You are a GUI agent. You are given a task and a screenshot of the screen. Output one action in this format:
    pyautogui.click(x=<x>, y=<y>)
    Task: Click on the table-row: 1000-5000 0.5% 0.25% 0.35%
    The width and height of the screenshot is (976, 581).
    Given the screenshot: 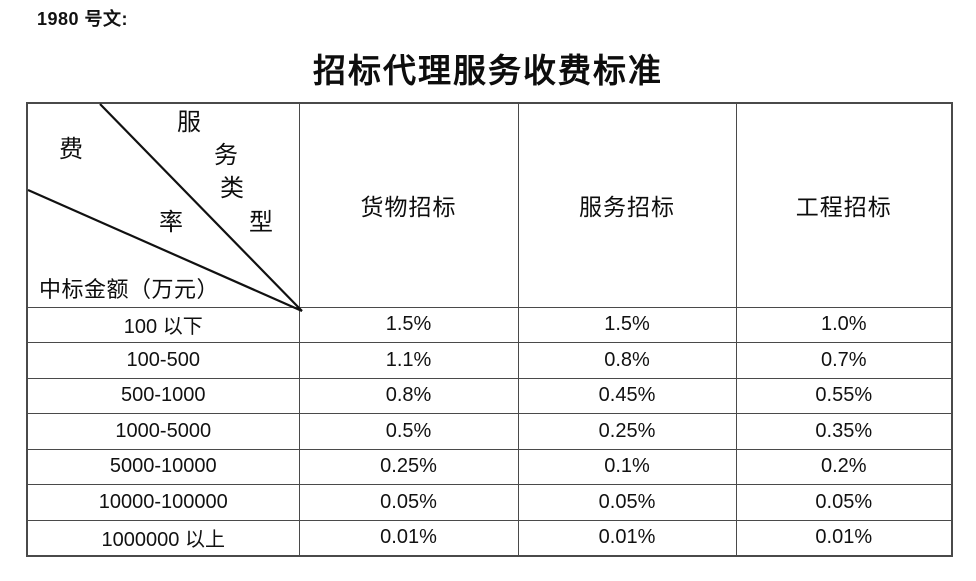 What is the action you would take?
    pyautogui.click(x=489, y=431)
    